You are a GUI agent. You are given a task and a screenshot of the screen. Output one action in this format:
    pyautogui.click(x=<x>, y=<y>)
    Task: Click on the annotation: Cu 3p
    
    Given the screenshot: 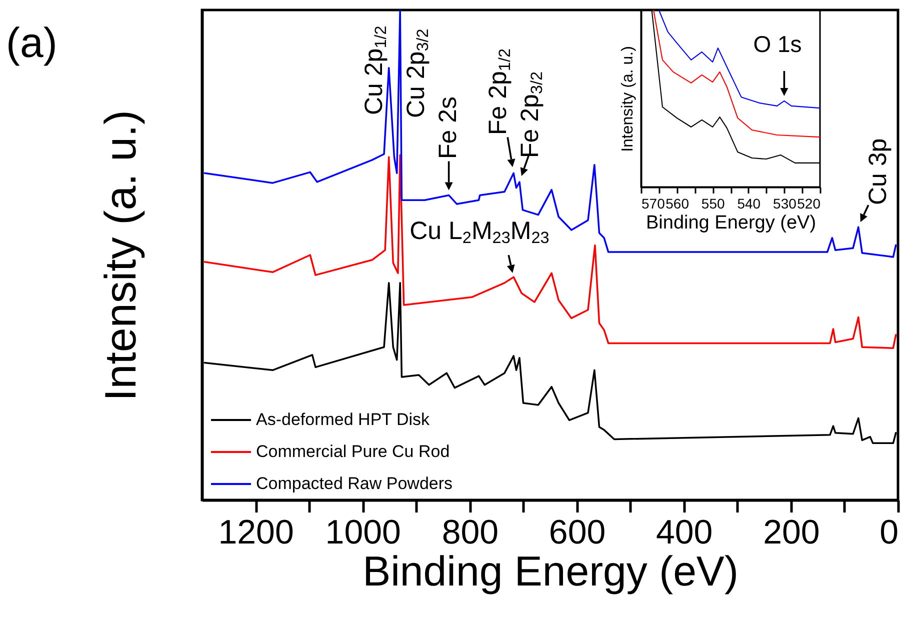 What is the action you would take?
    pyautogui.click(x=878, y=172)
    